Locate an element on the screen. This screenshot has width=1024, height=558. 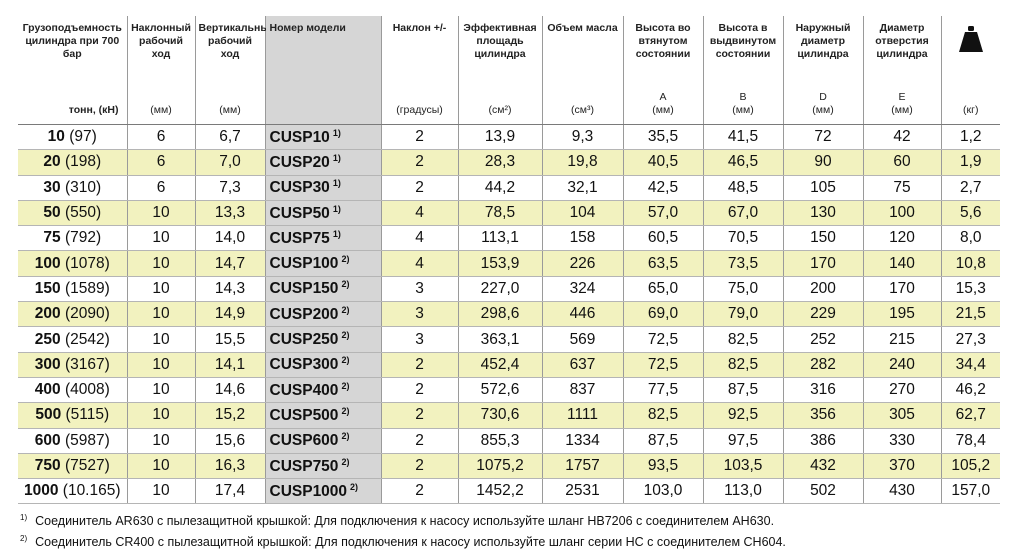
cell-vertical-stroke: 14,7 is located at coordinates (230, 263).